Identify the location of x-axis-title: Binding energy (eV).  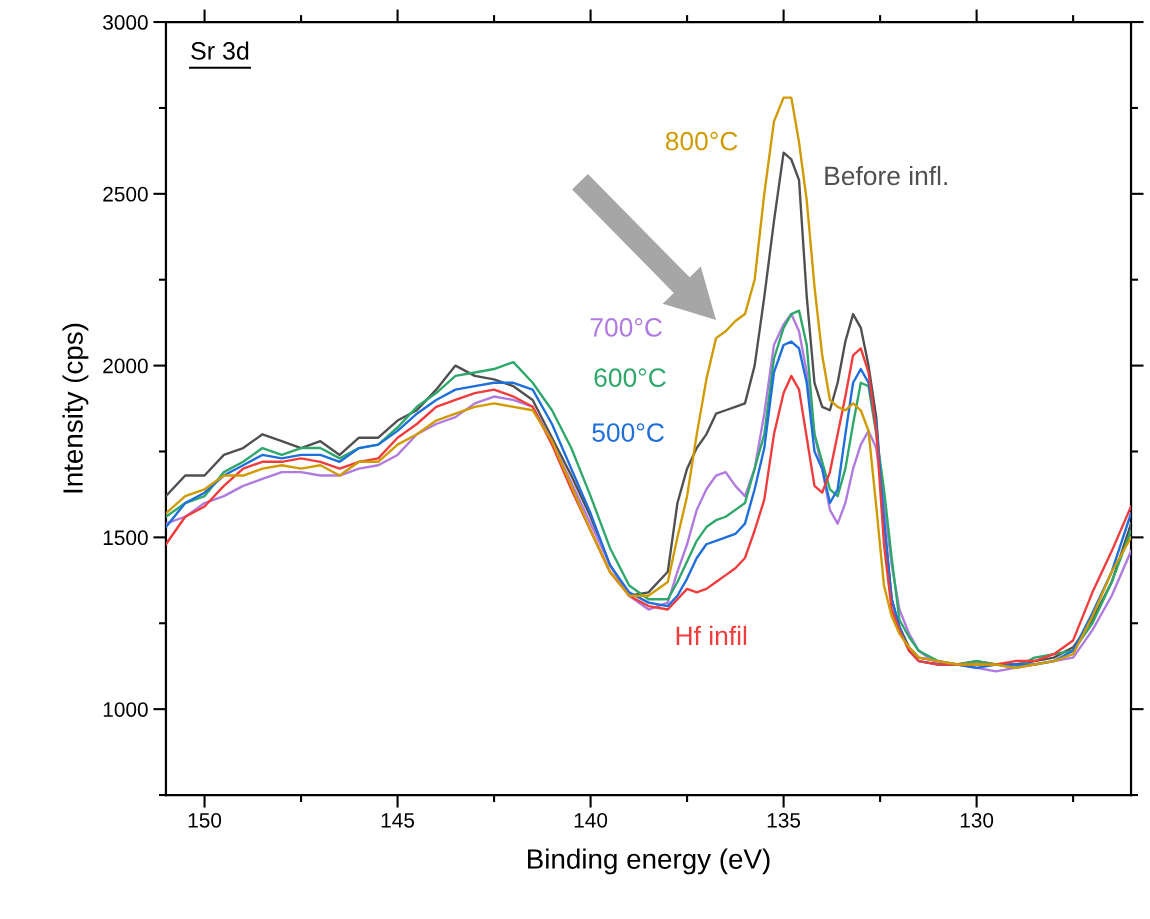
(649, 861).